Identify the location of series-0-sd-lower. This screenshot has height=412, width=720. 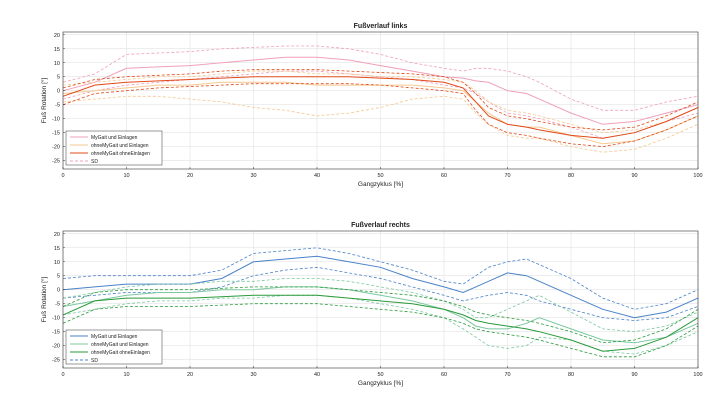
(380, 104).